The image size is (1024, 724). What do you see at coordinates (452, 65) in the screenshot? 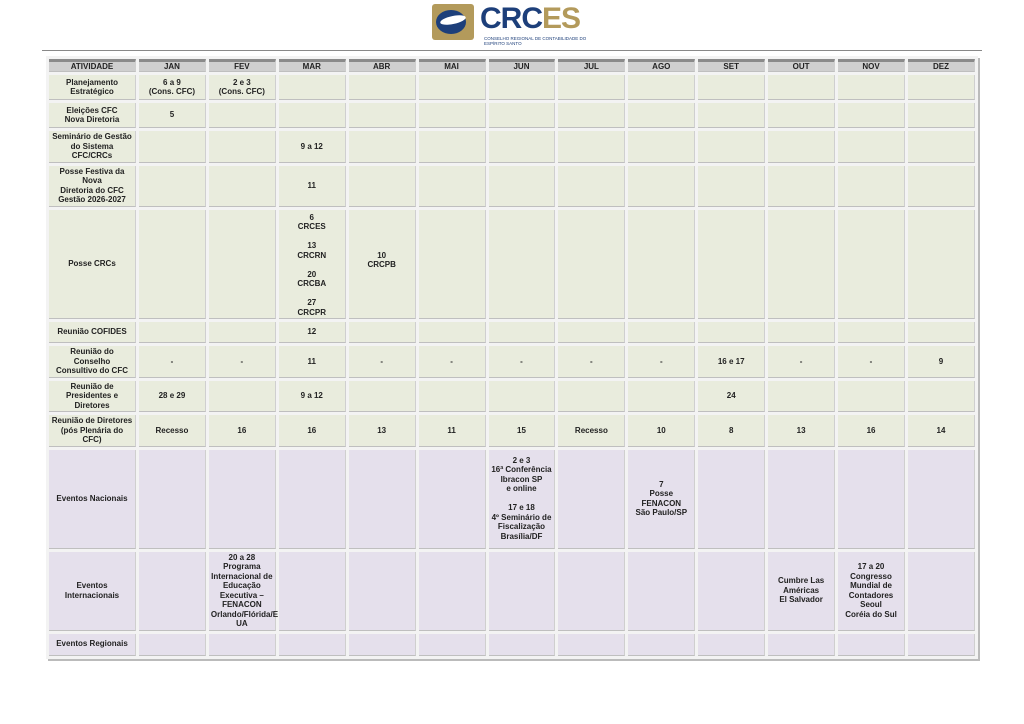
I see `column-header-mai: MAI` at bounding box center [452, 65].